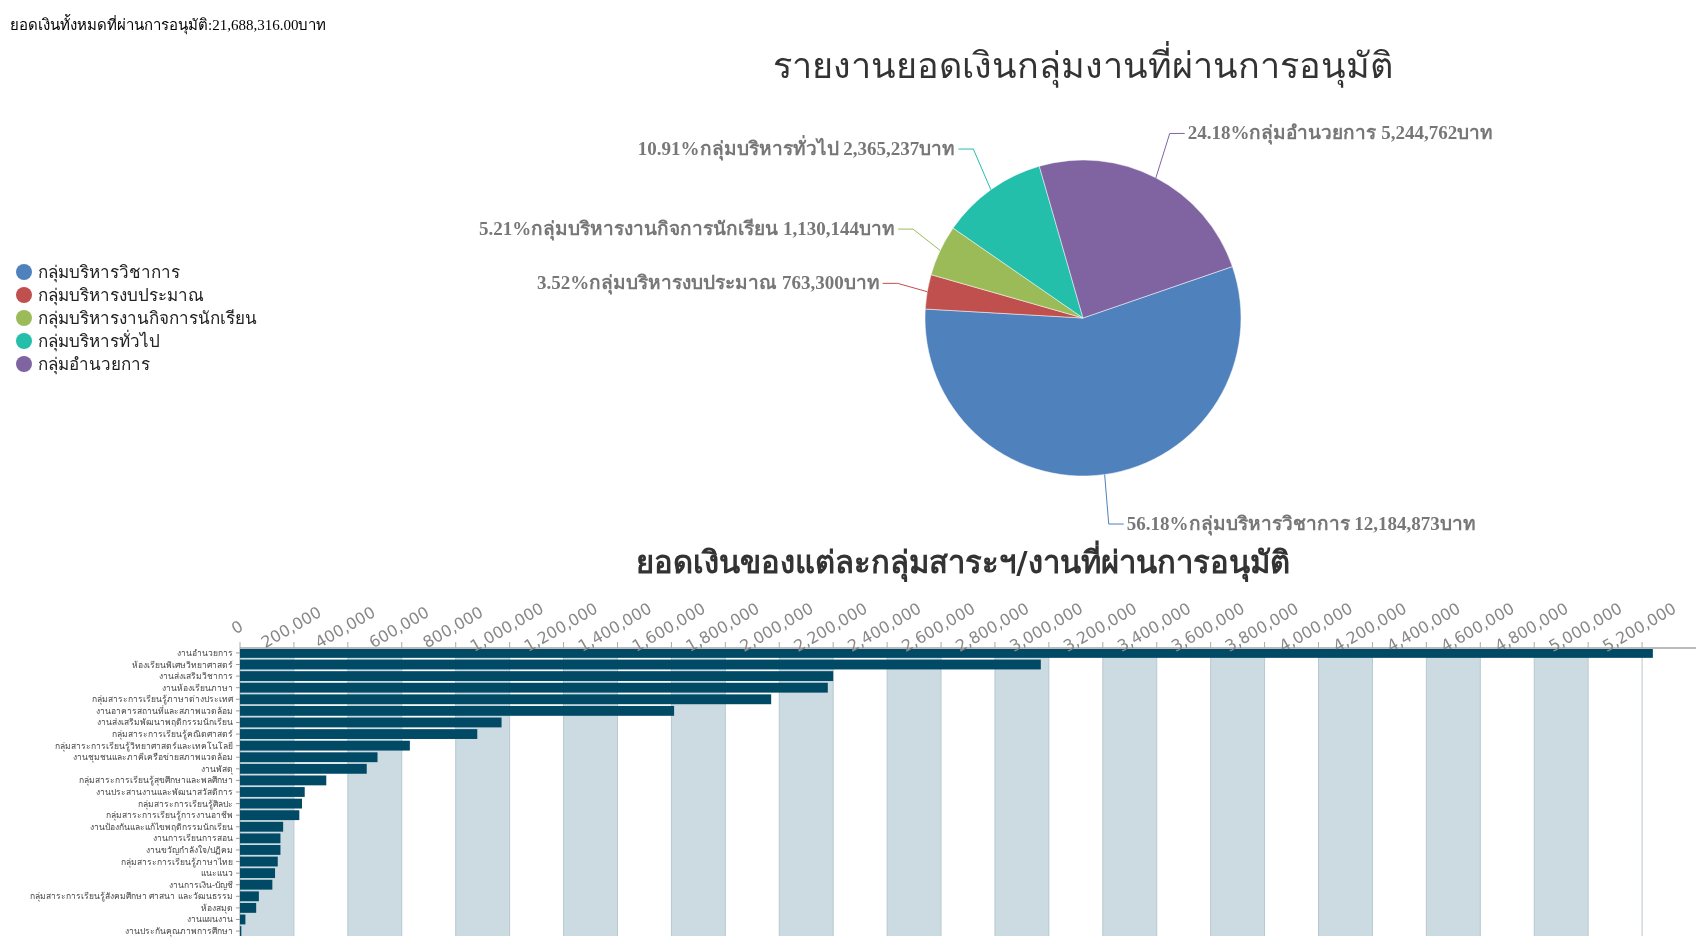  Describe the element at coordinates (94, 364) in the screenshot. I see `legend-label: กลุ่มอำนวยการ` at that location.